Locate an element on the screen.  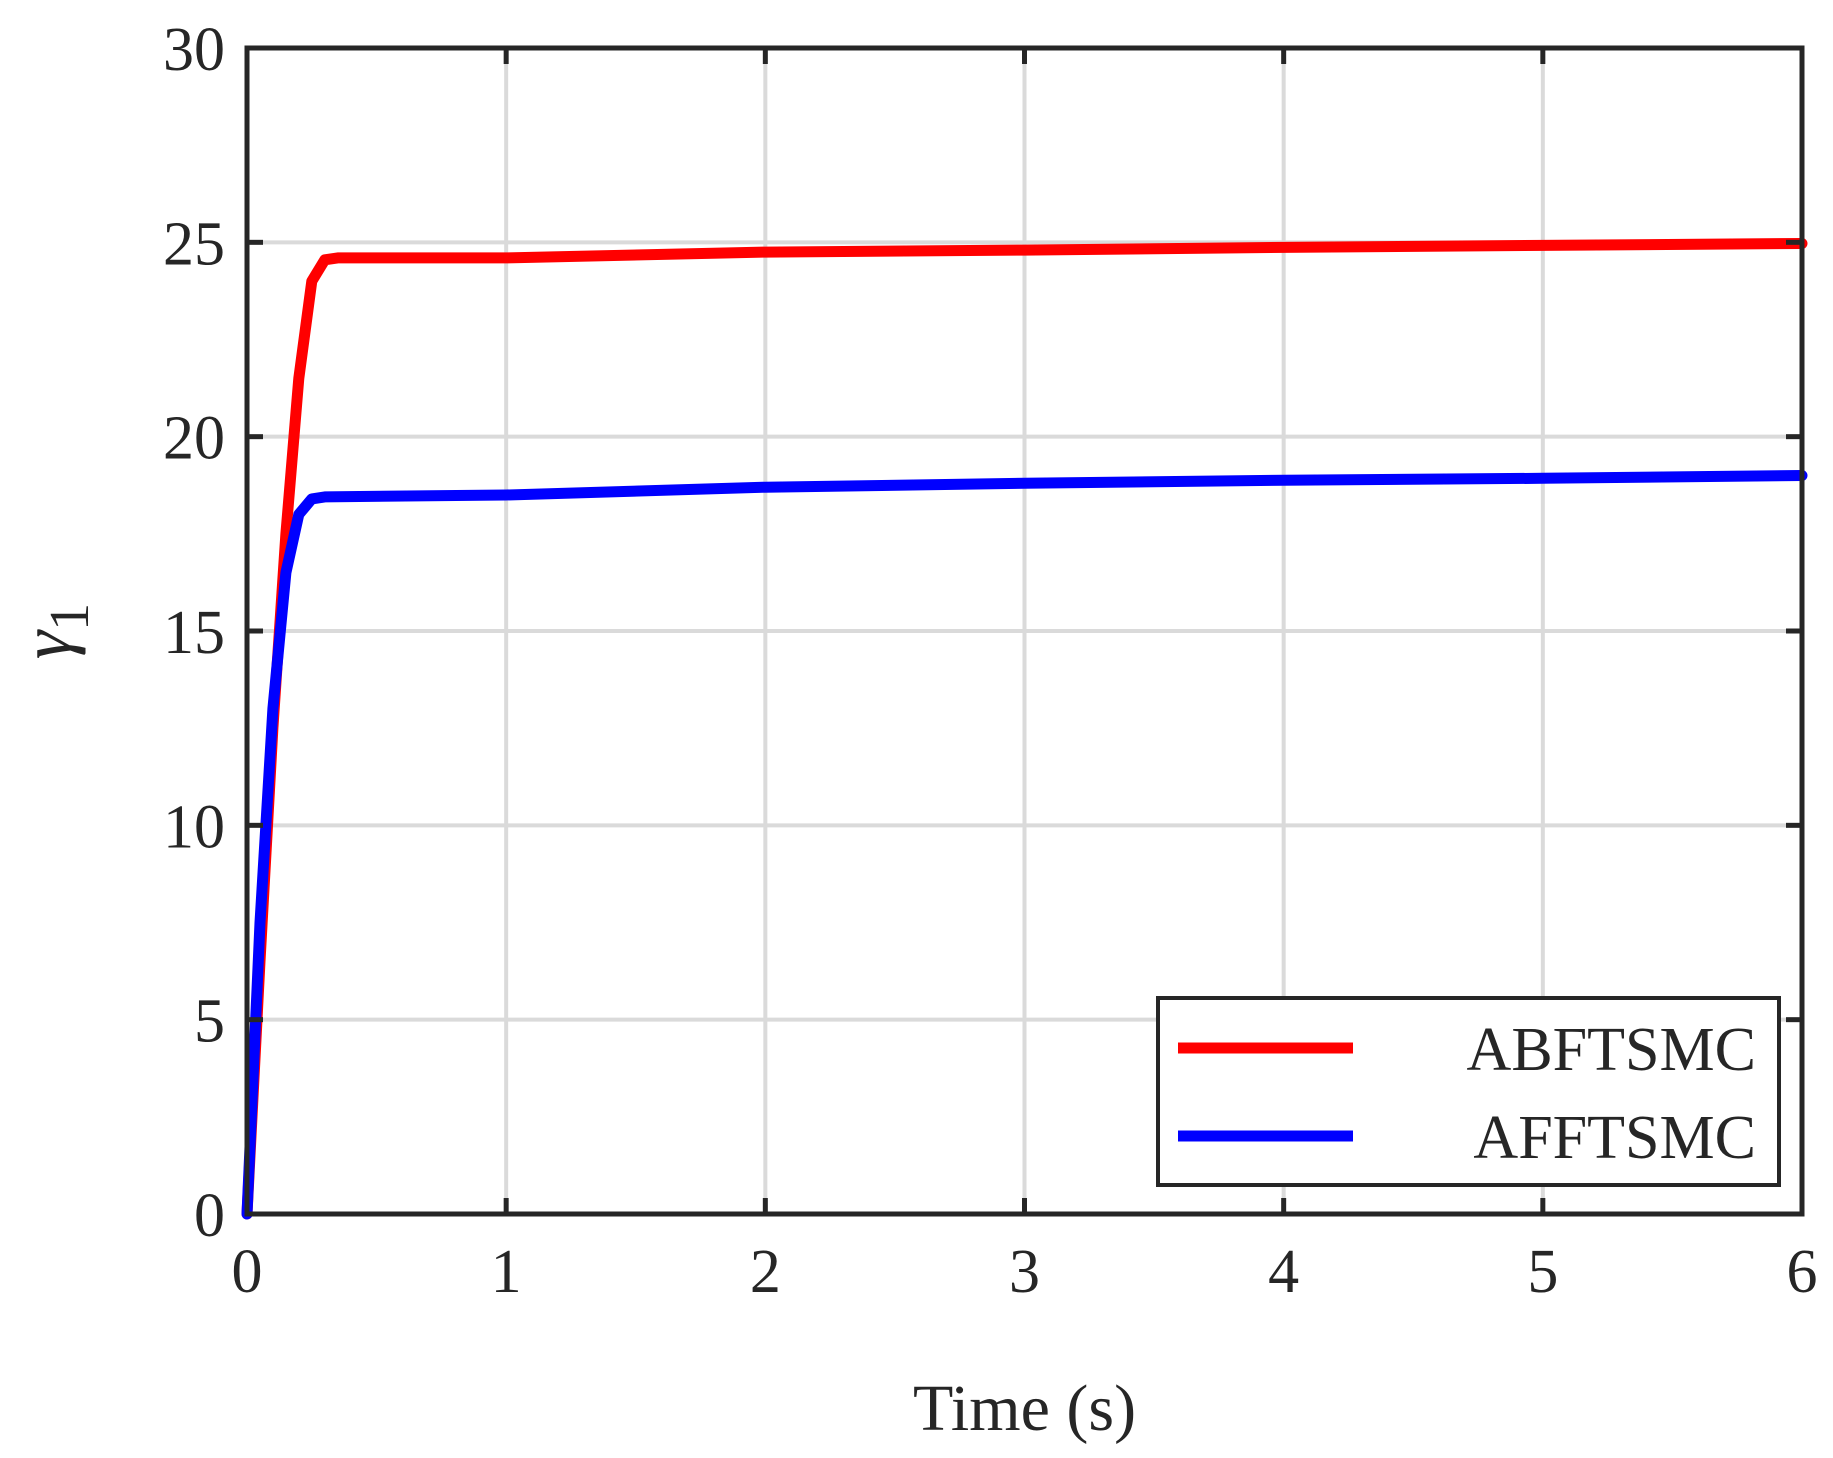
legend-box is located at coordinates (1468, 1091).